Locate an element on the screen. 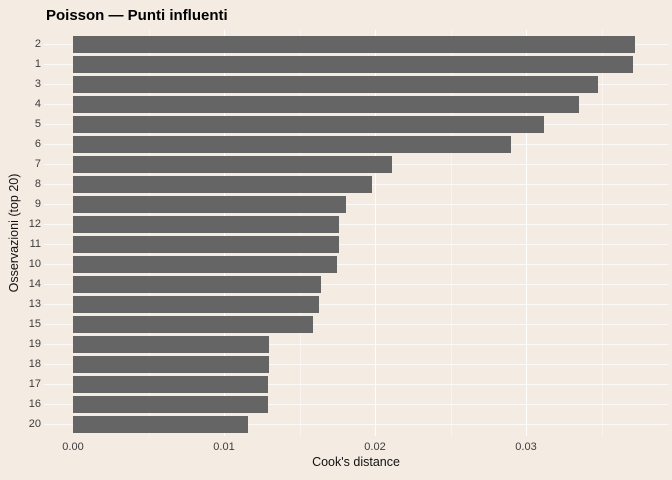  x-tick-label: 0.03 is located at coordinates (526, 447).